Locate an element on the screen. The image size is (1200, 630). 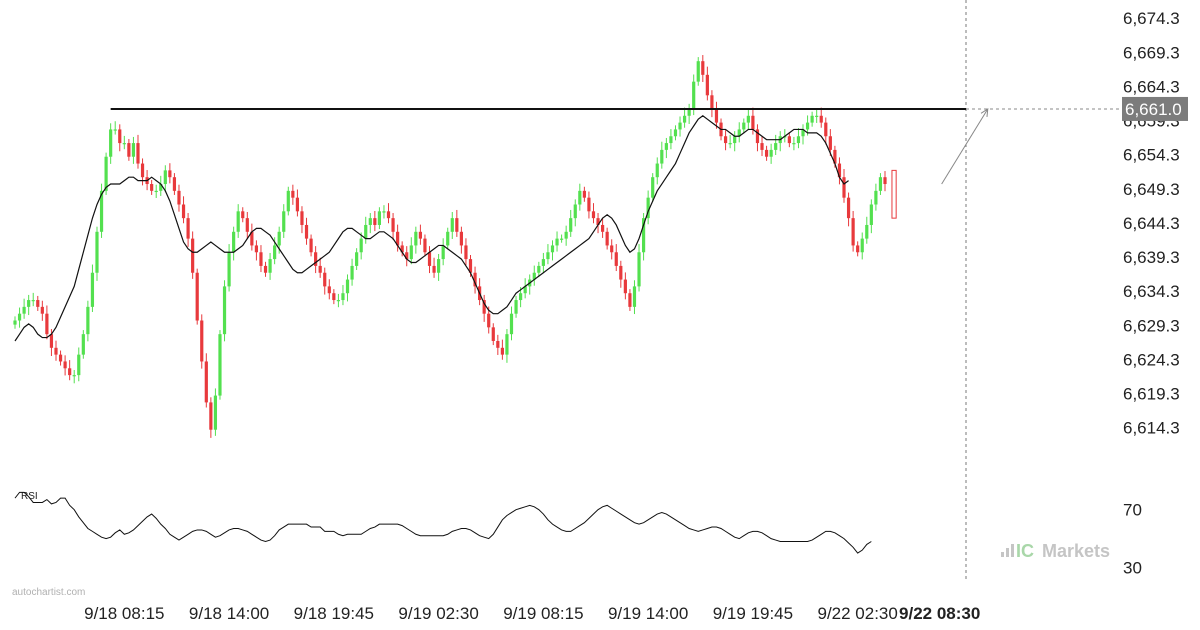
y-tick-label: 6,629.3 is located at coordinates (1151, 325).